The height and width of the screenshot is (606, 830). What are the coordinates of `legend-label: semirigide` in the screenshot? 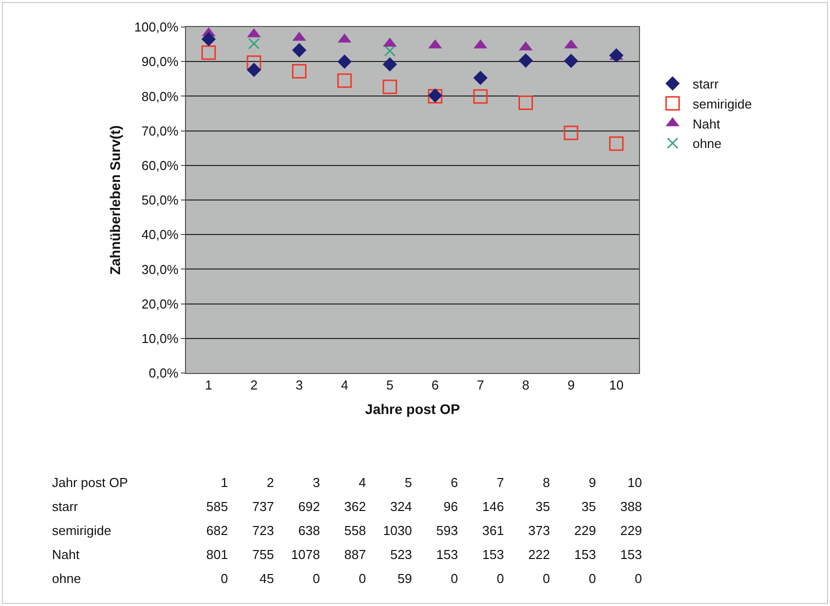 It's located at (722, 104).